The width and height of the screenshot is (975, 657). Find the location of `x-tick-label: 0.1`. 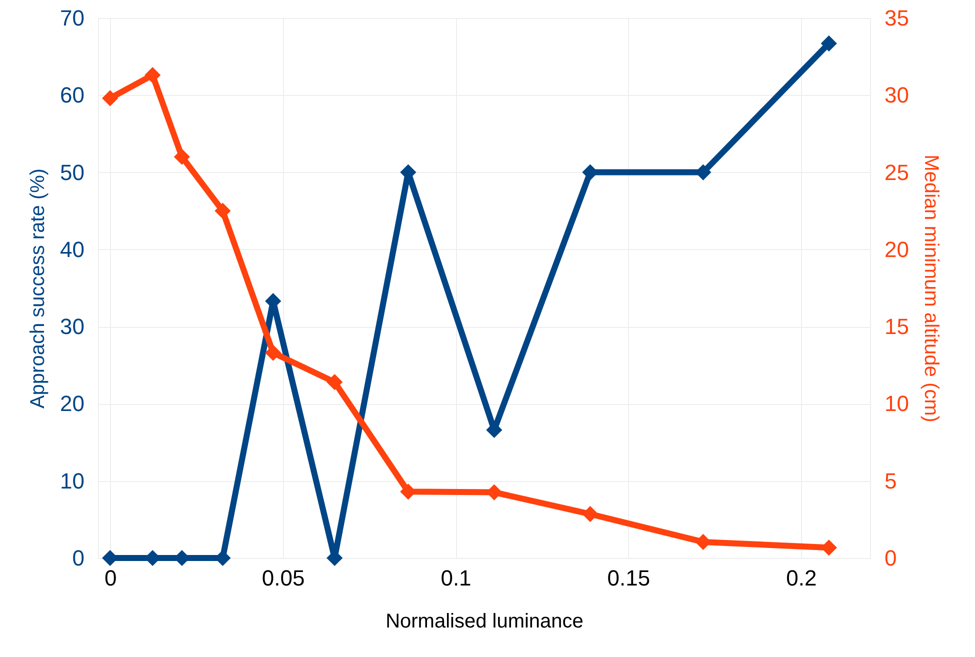

x-tick-label: 0.1 is located at coordinates (456, 578).